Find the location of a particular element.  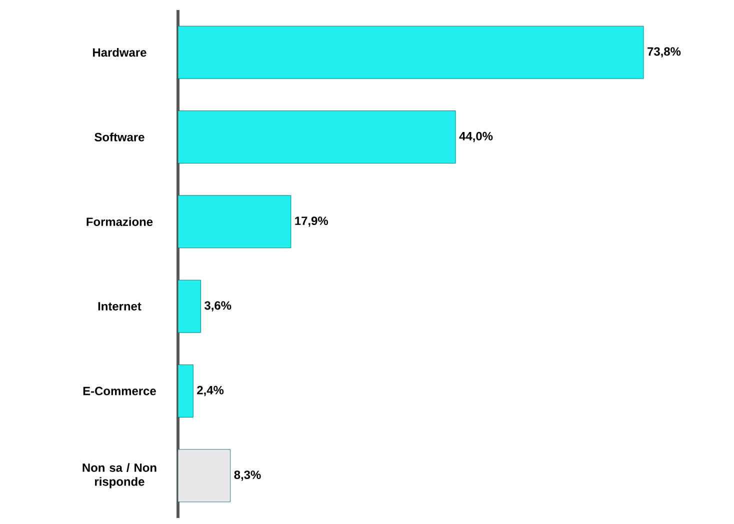

y-tick-label: Internet is located at coordinates (120, 306).